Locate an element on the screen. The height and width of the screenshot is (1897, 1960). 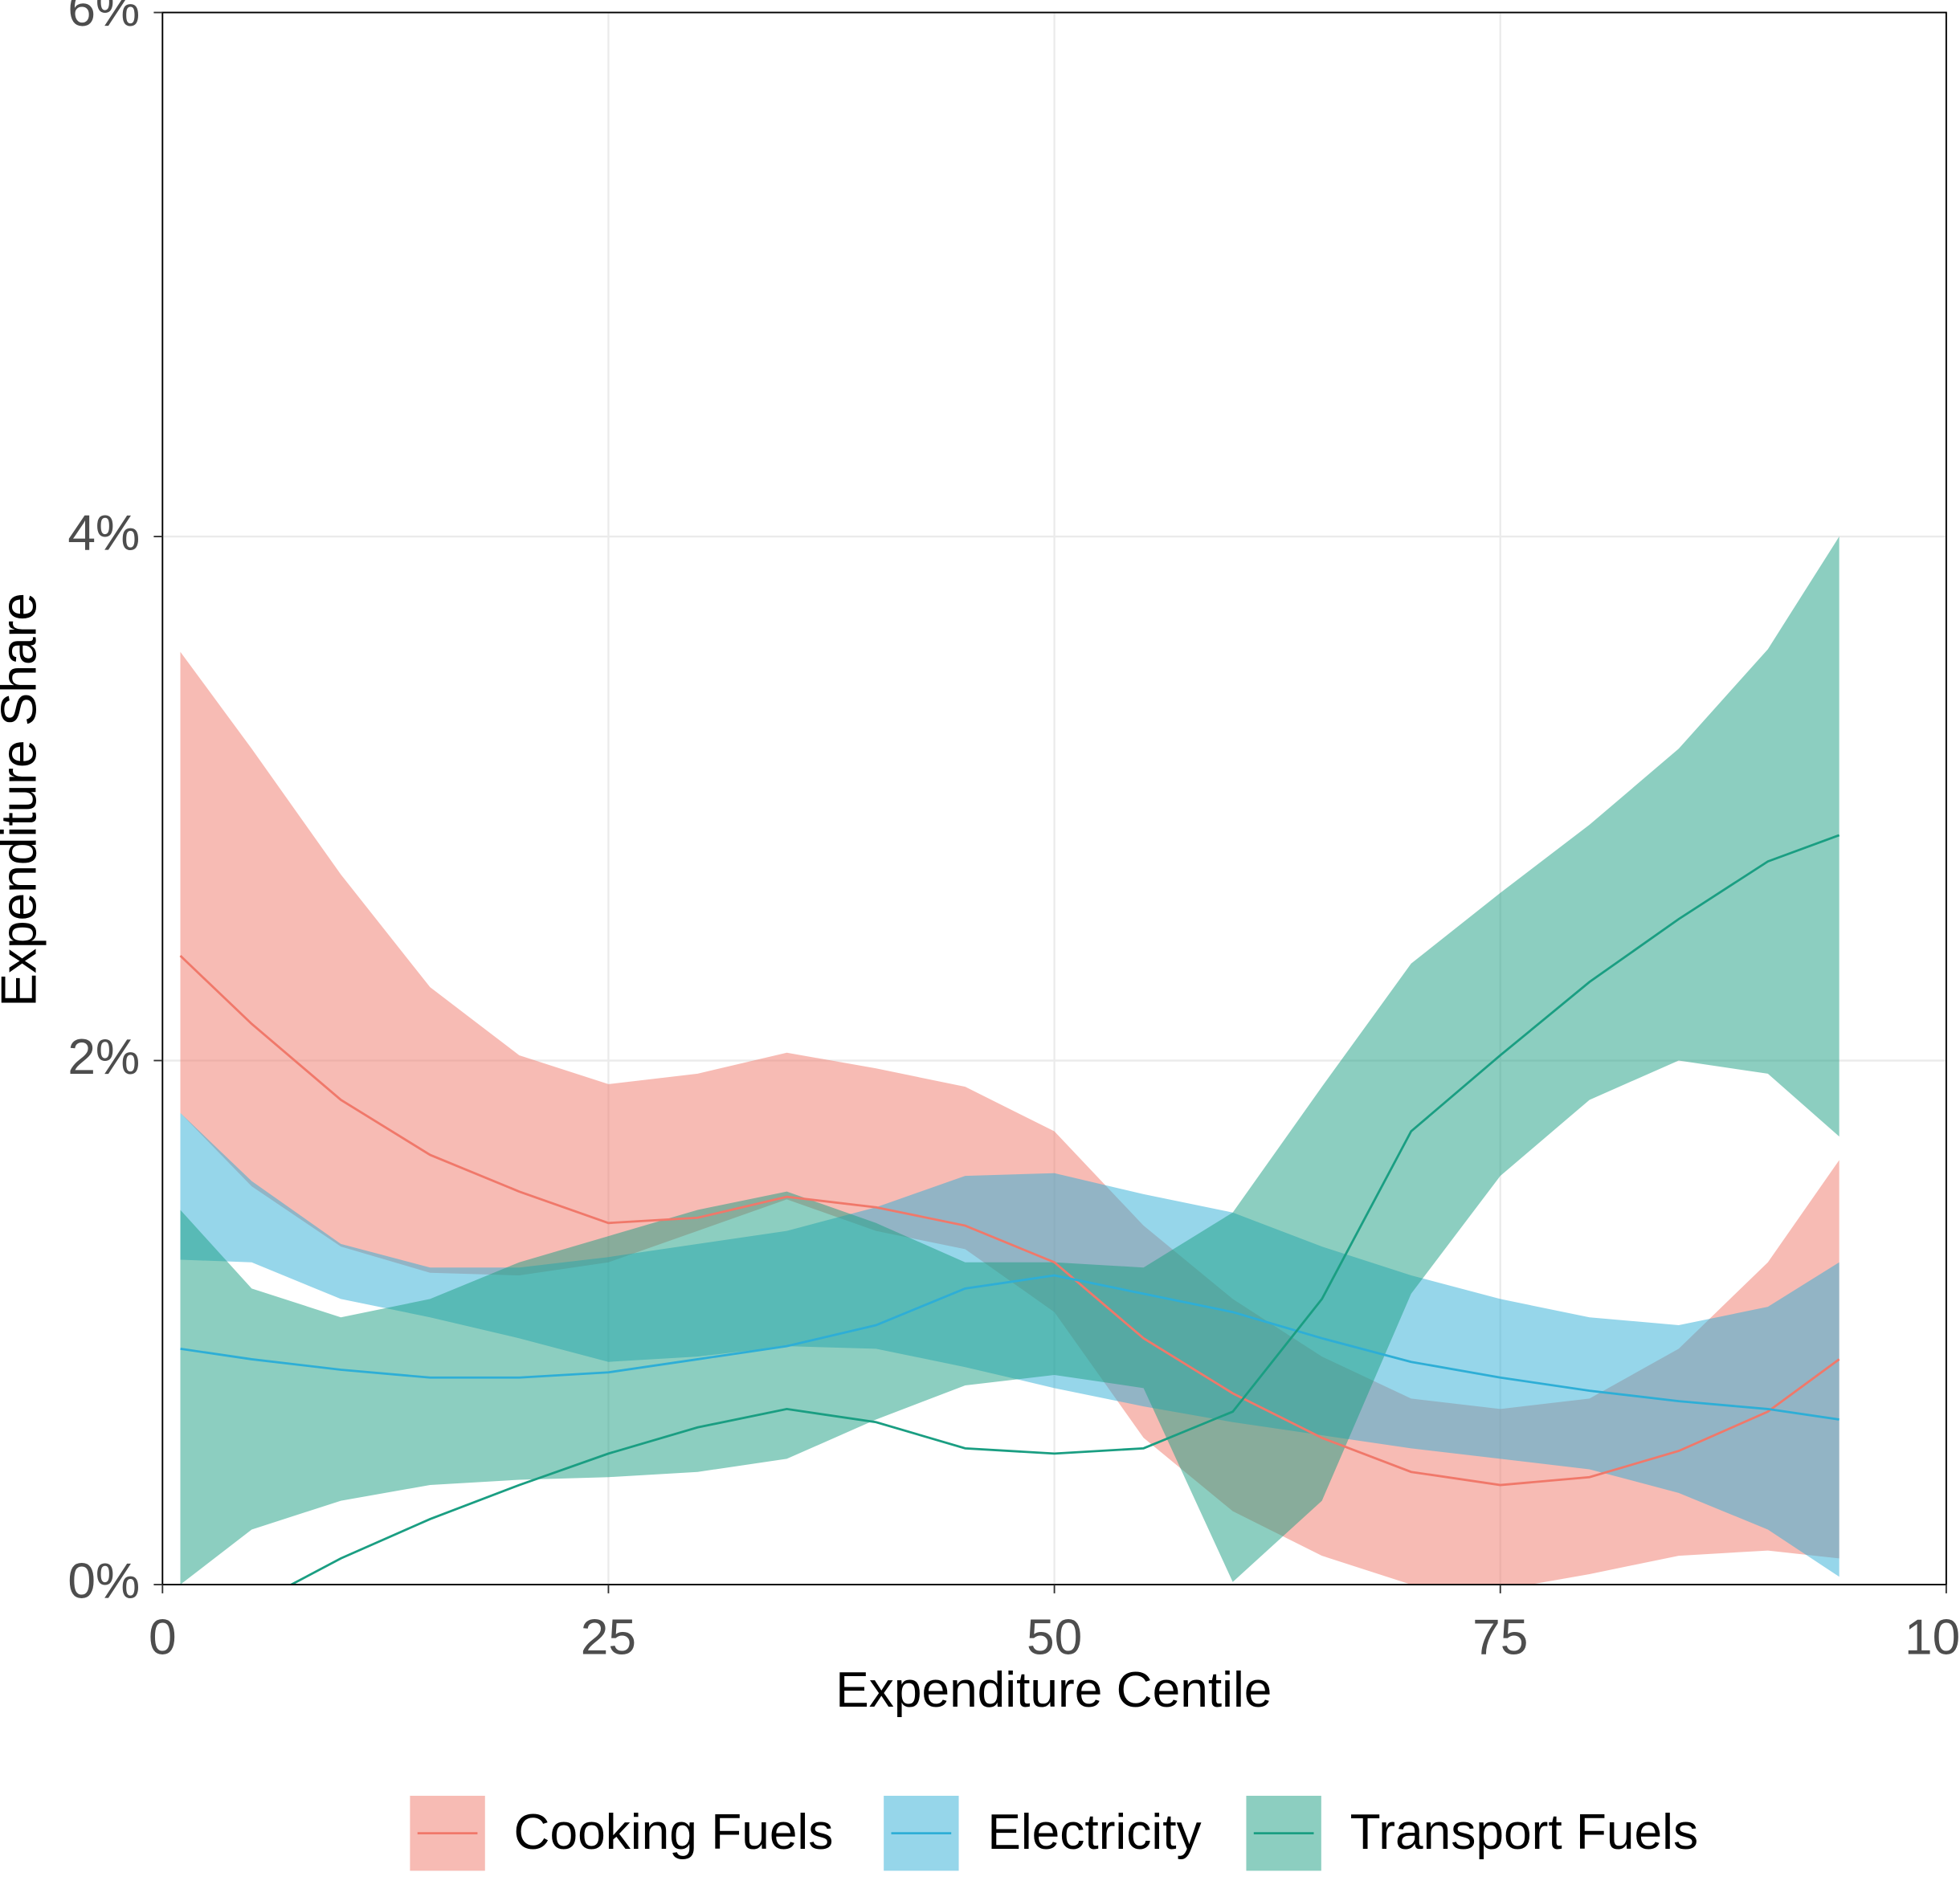
x-tick-label: 100 is located at coordinates (1933, 1637).